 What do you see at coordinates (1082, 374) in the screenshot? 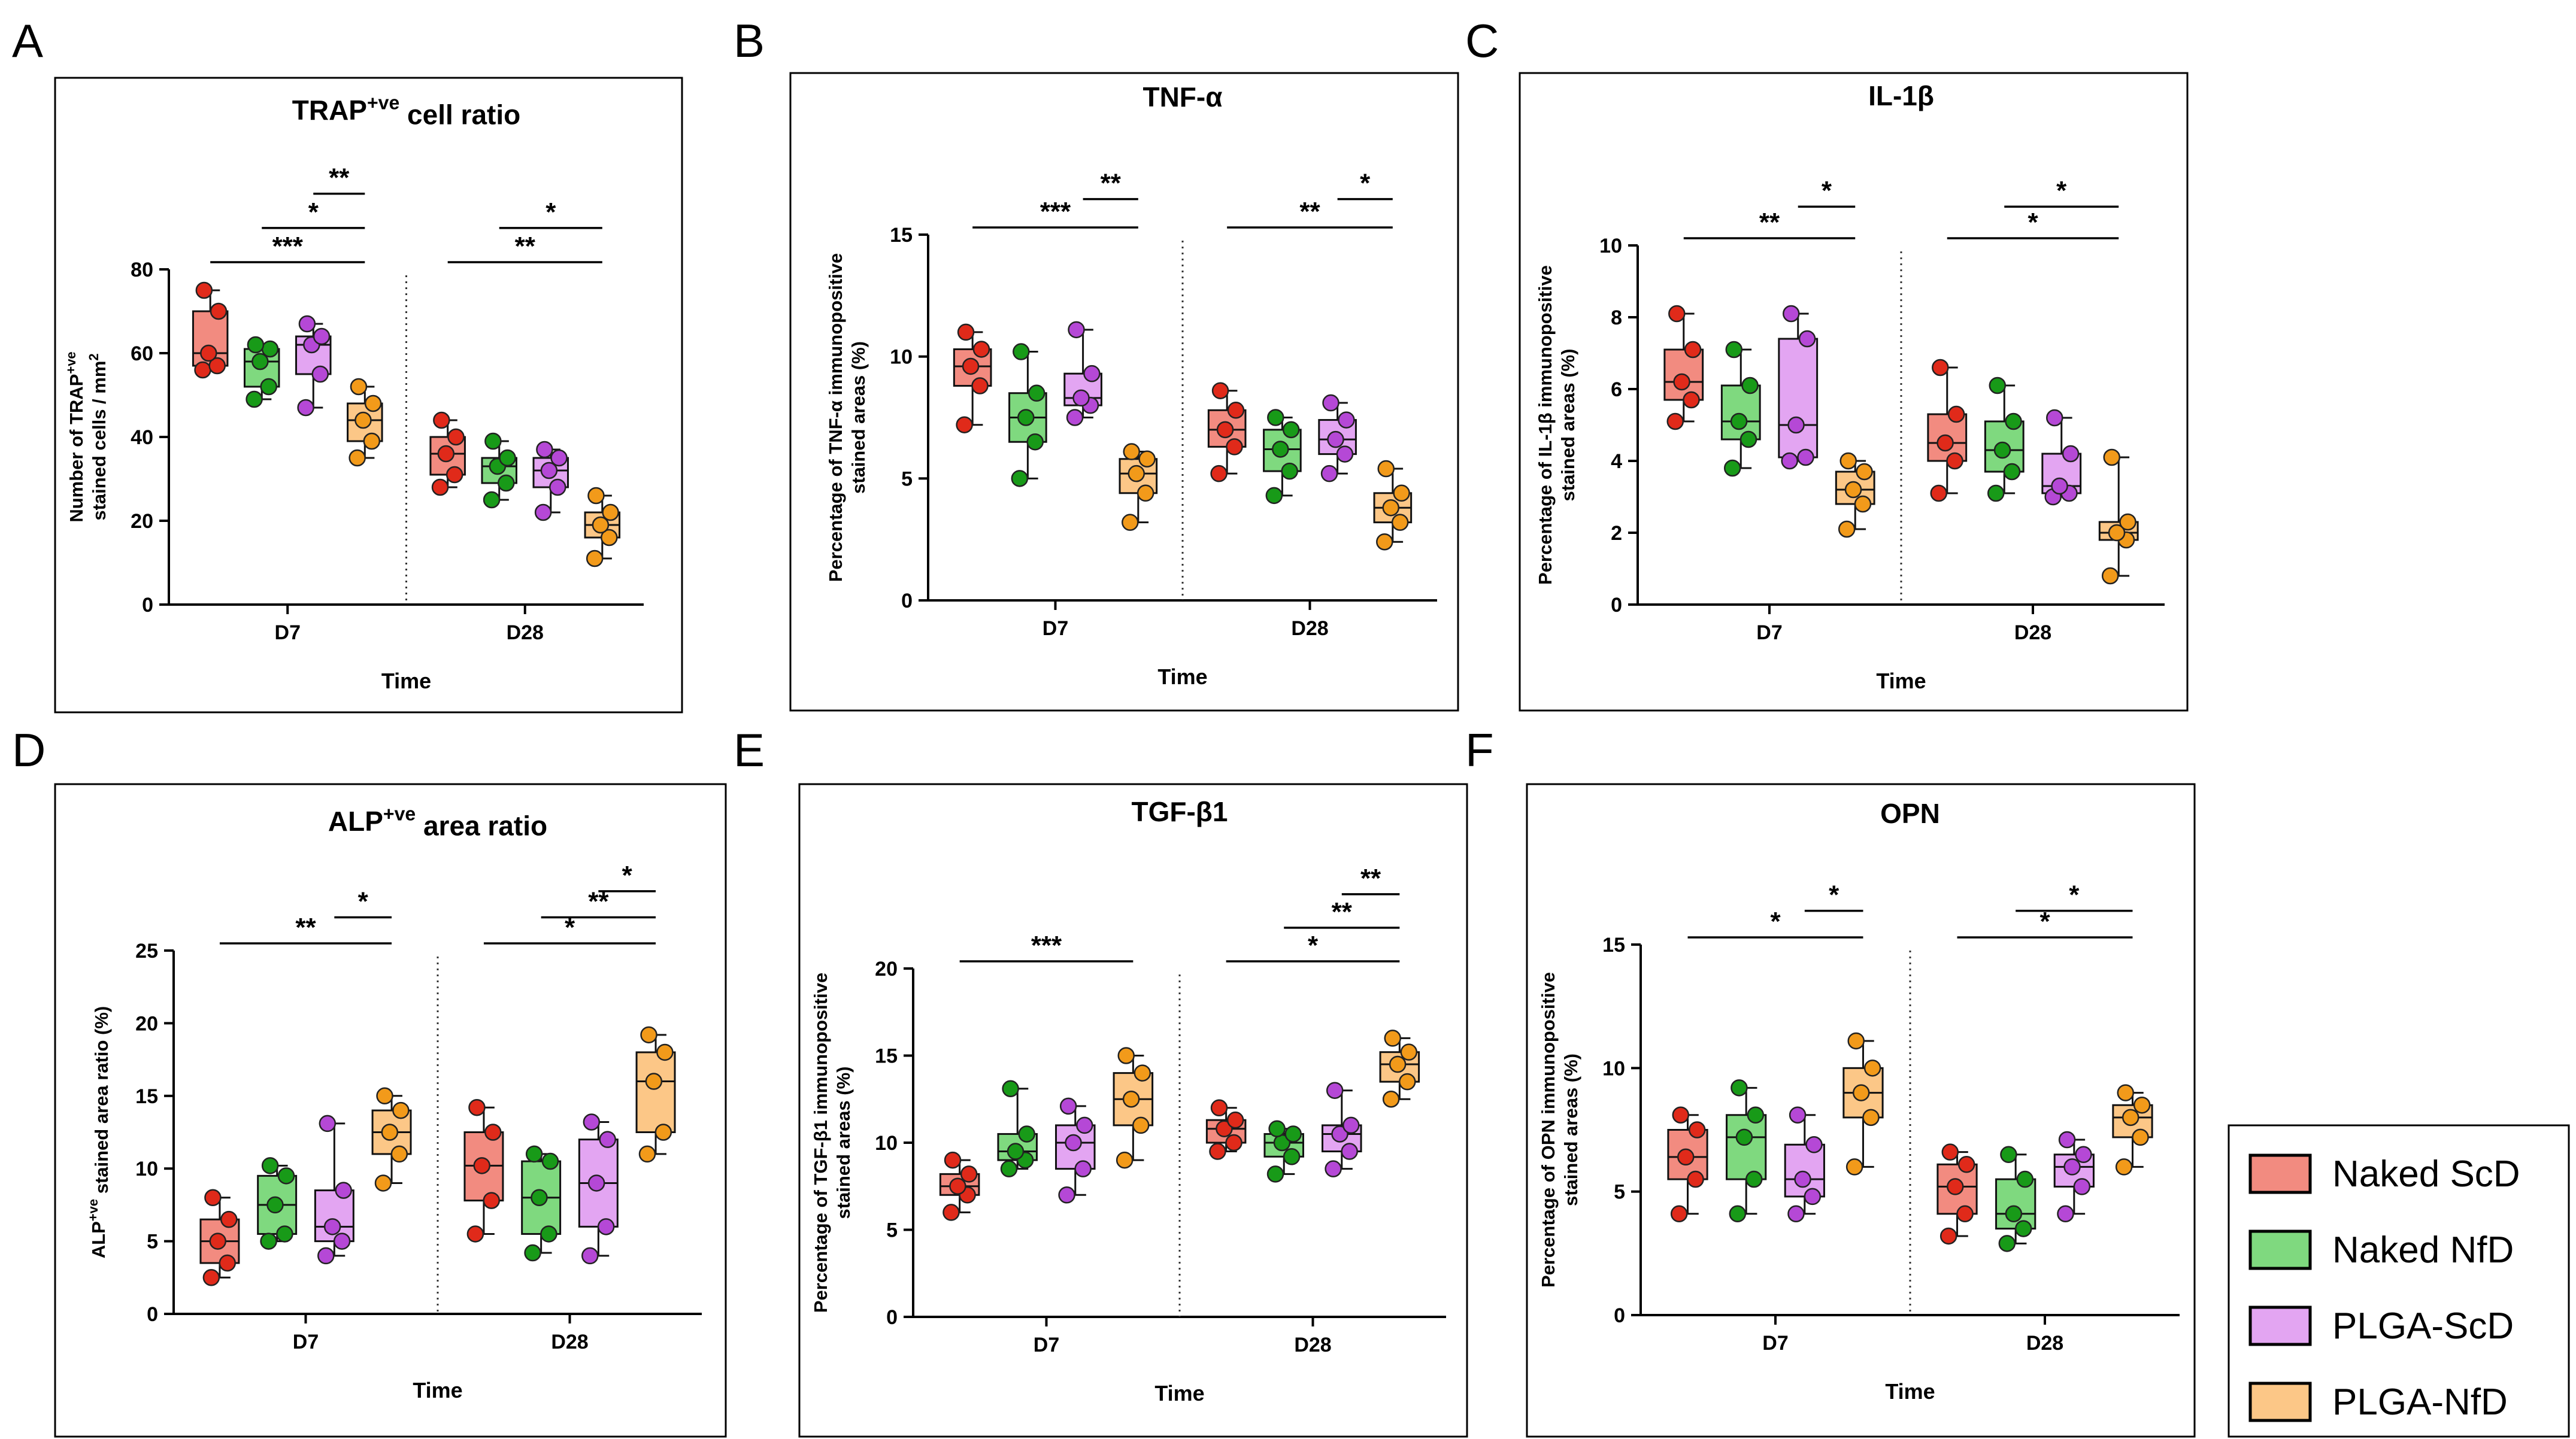
I see `box-plga-scd-d7` at bounding box center [1082, 374].